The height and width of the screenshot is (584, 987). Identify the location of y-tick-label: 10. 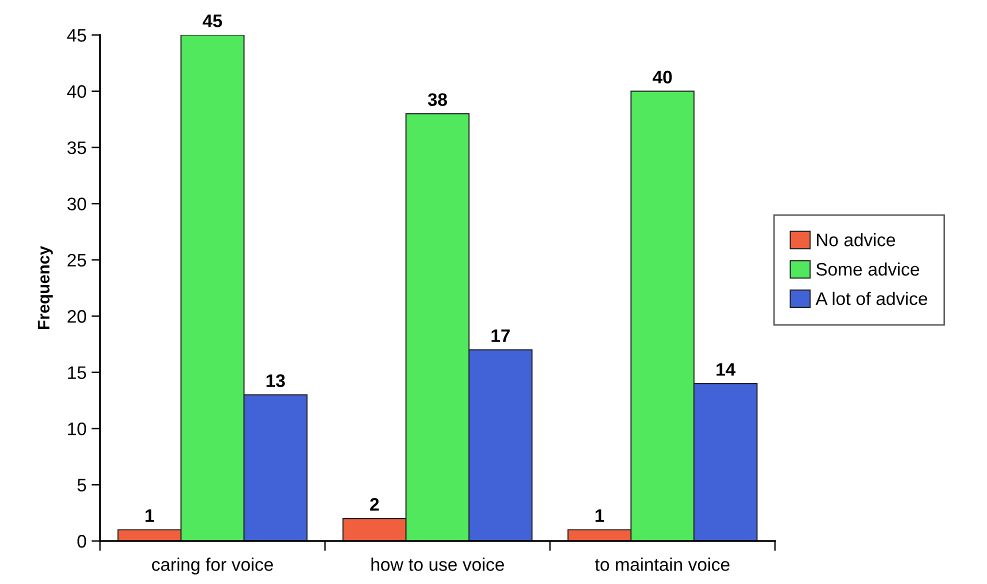
(77, 429).